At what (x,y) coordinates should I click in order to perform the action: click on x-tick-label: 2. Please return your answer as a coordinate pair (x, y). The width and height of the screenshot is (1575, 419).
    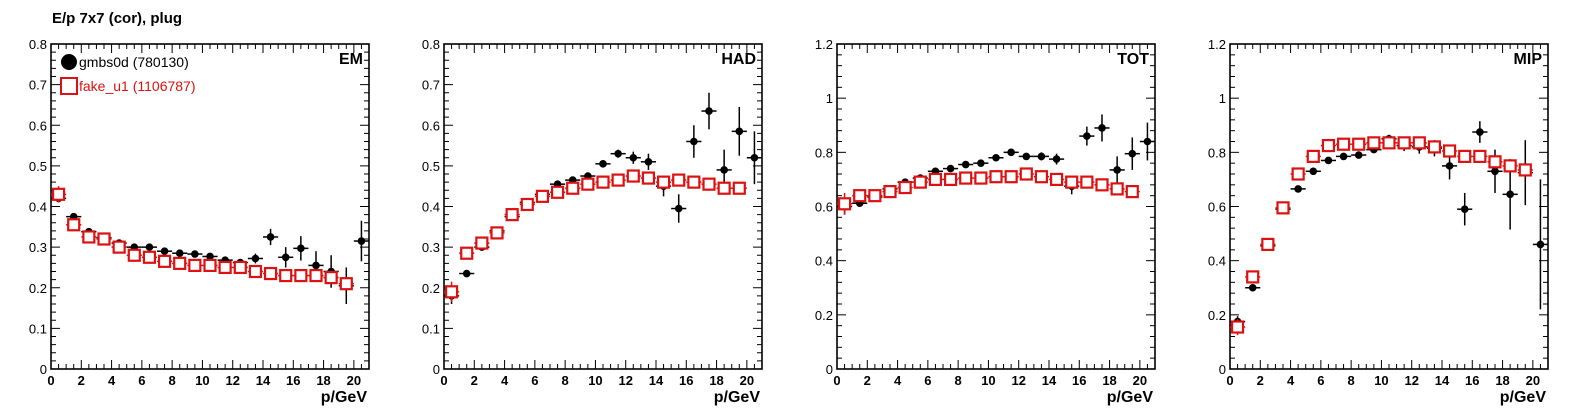
    Looking at the image, I should click on (81, 380).